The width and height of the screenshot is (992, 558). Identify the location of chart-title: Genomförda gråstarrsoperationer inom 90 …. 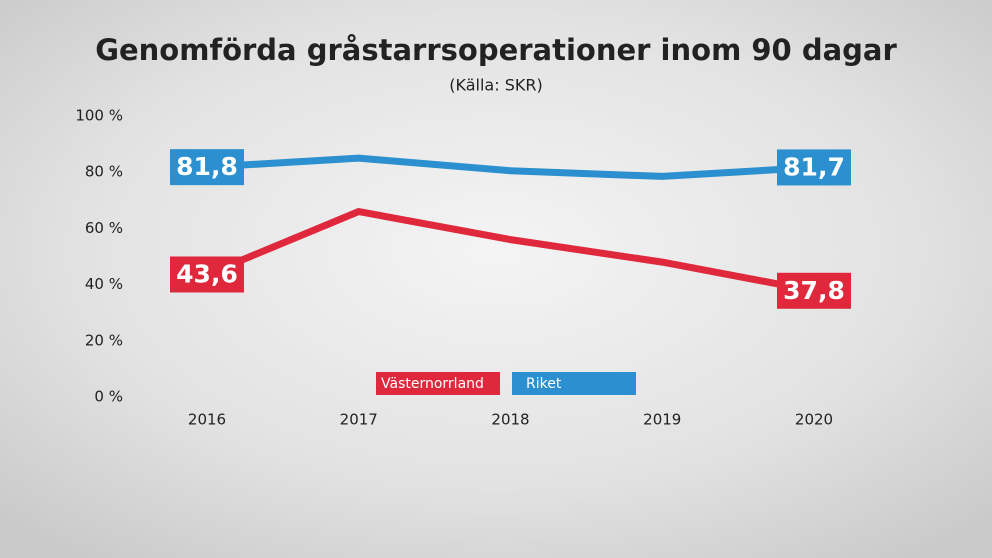
(496, 50).